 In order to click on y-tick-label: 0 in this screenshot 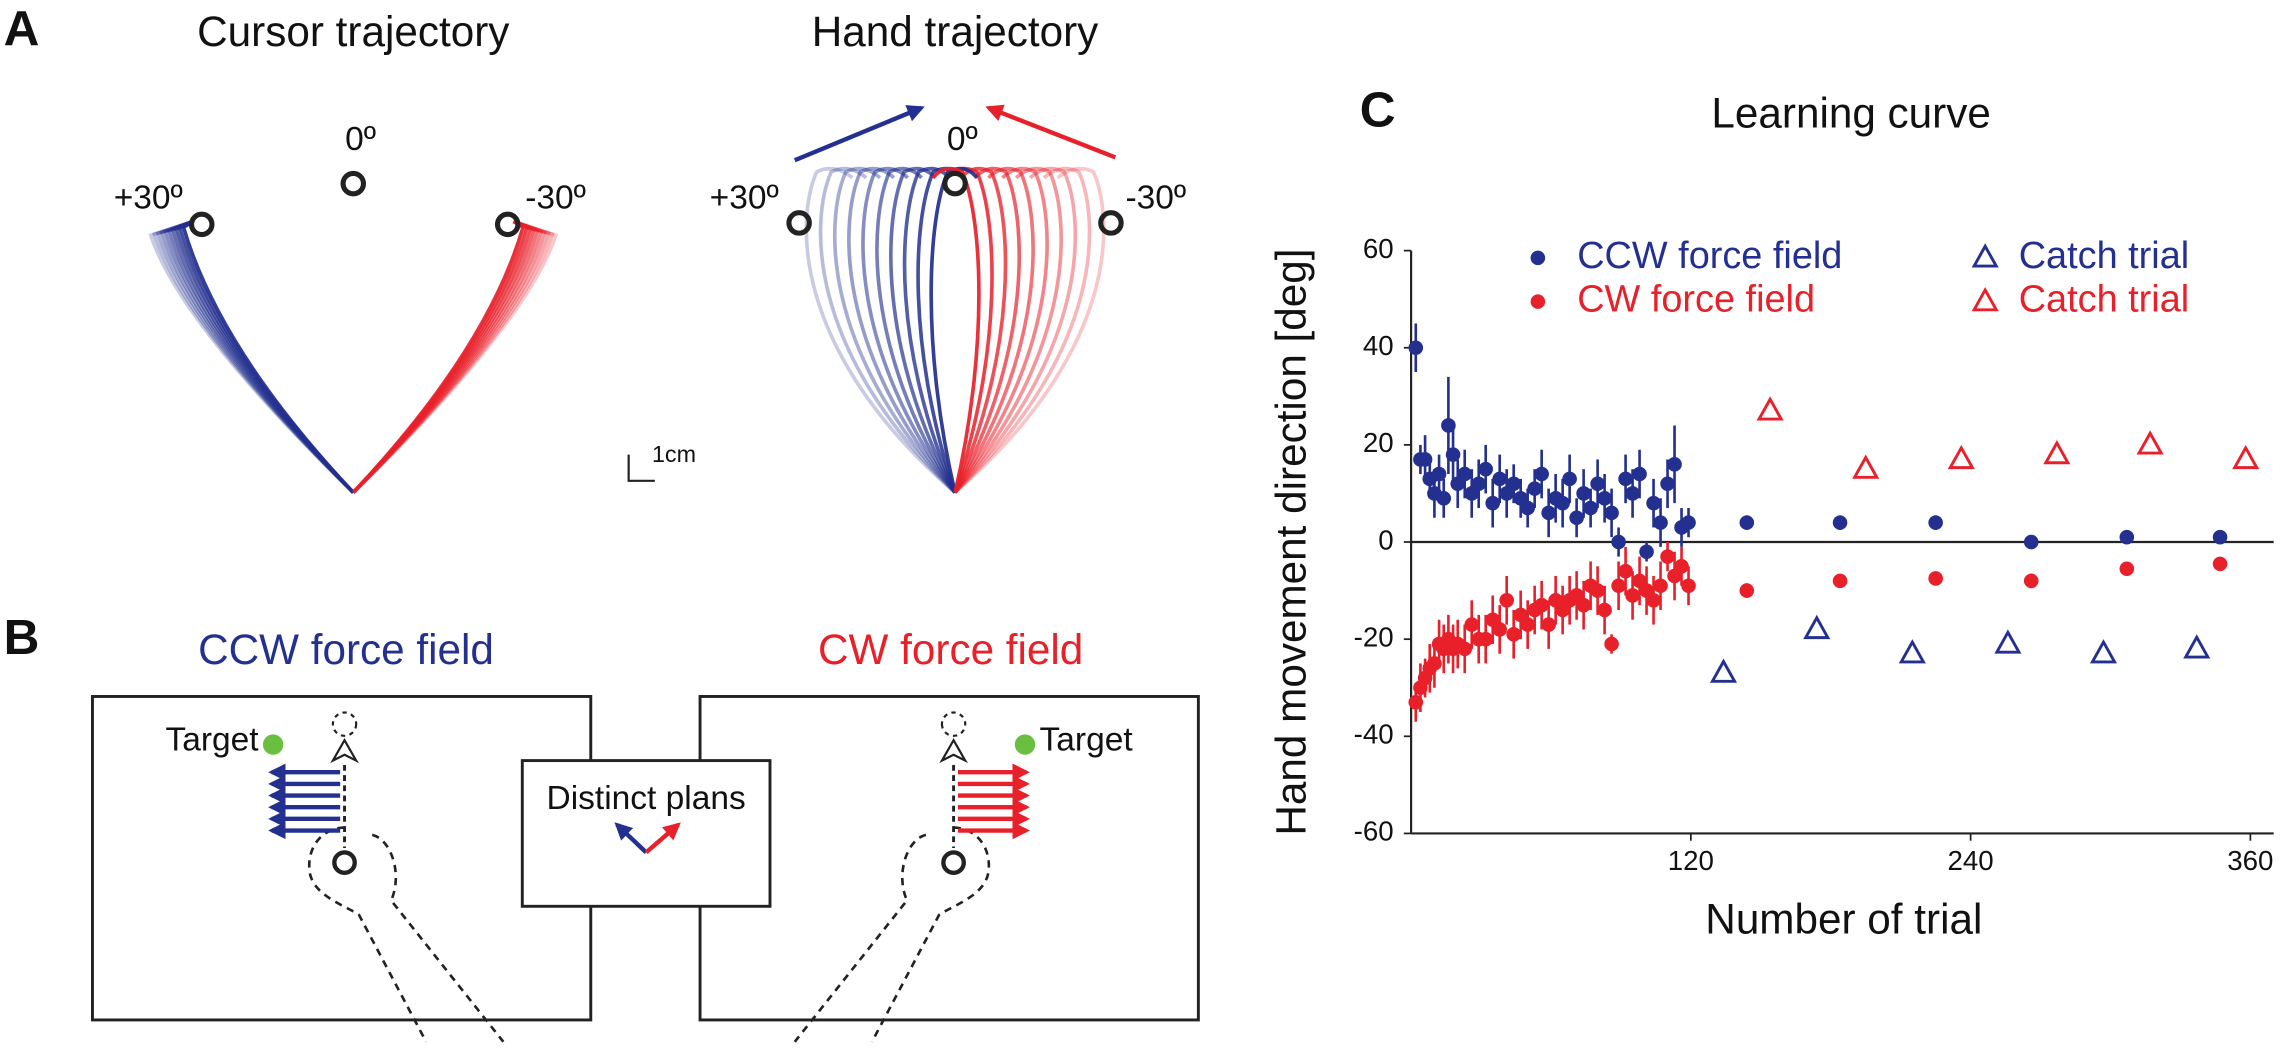, I will do `click(1385, 539)`.